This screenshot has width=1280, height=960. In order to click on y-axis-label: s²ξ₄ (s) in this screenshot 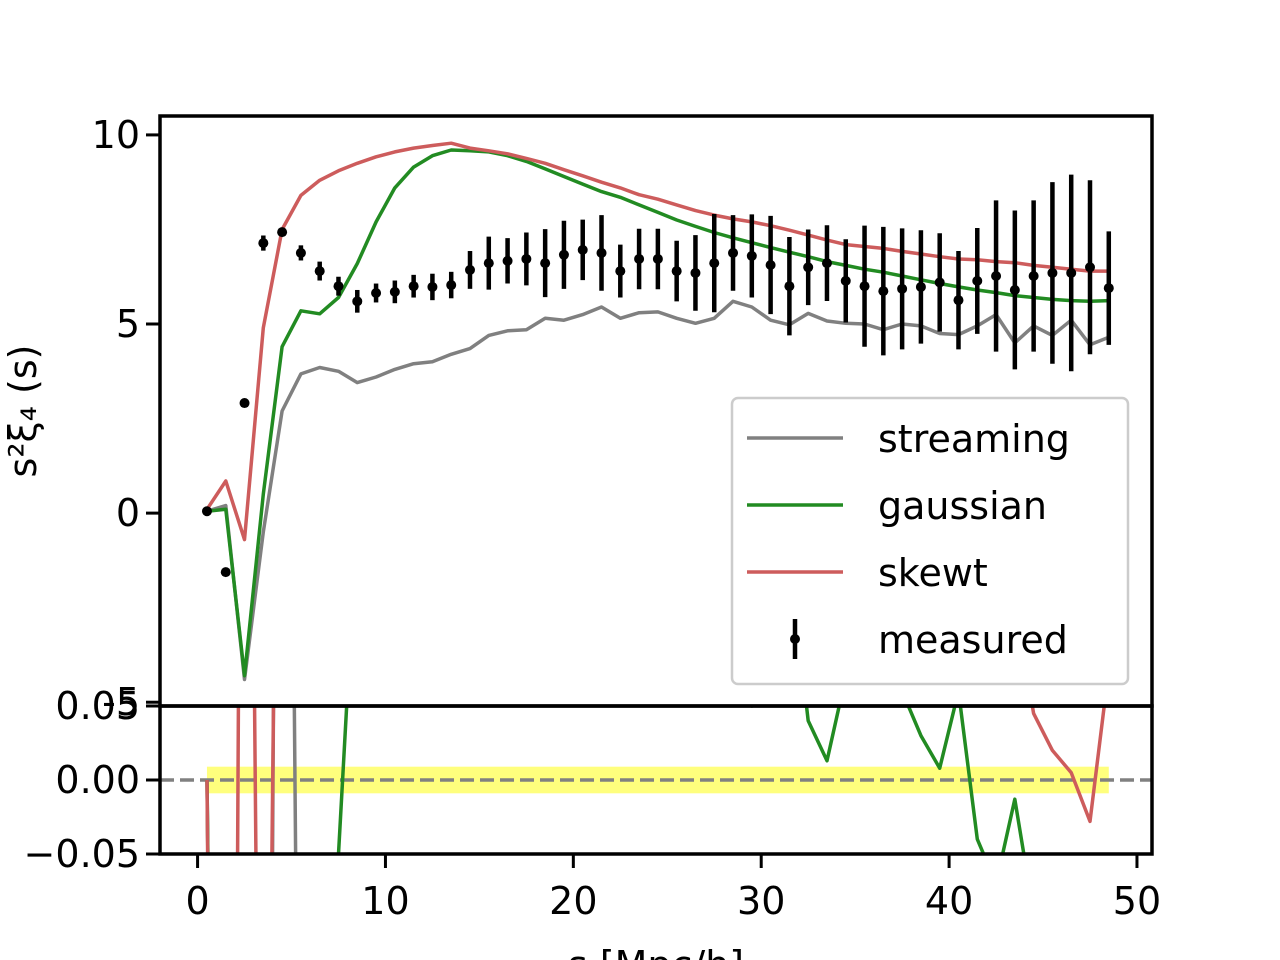, I will do `click(23, 411)`.